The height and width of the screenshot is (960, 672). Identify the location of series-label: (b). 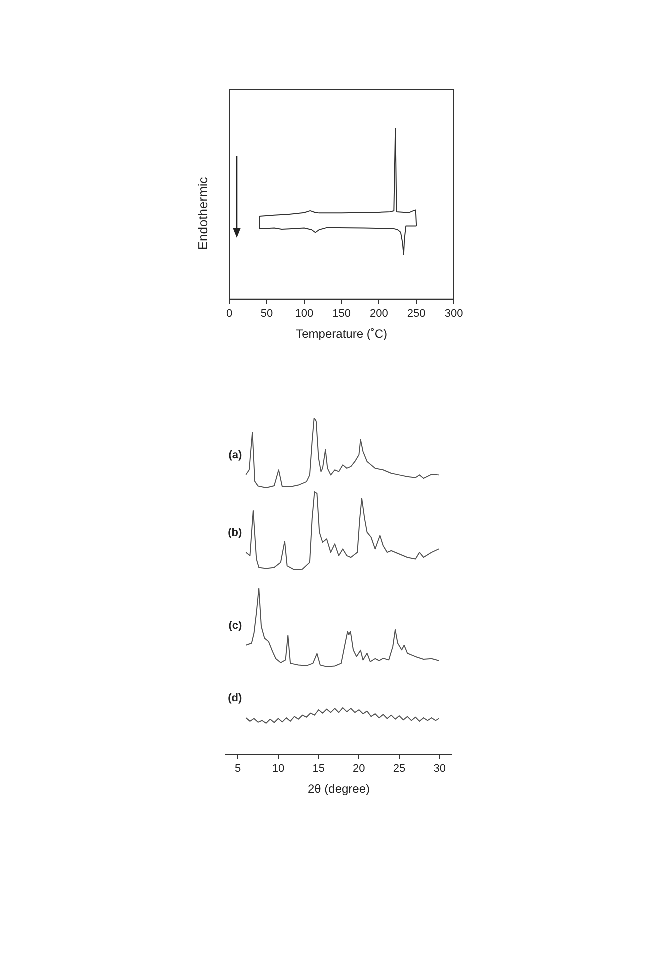
(235, 533).